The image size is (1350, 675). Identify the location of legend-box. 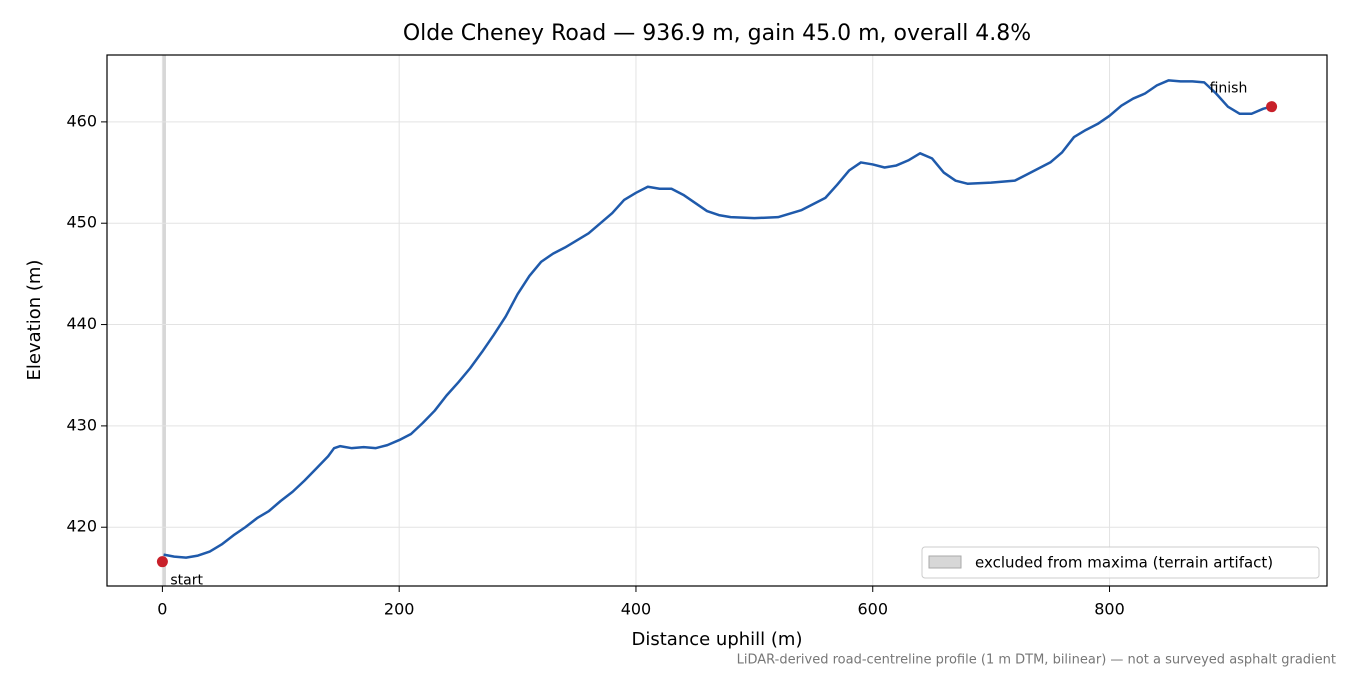
(1120, 562).